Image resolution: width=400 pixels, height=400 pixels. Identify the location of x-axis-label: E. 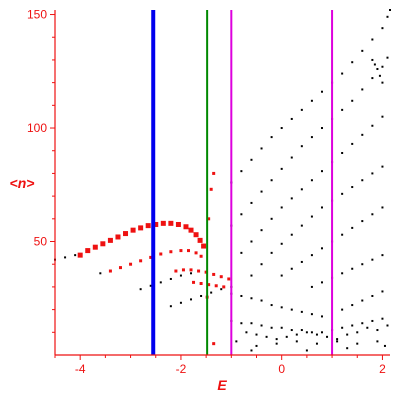
(222, 385).